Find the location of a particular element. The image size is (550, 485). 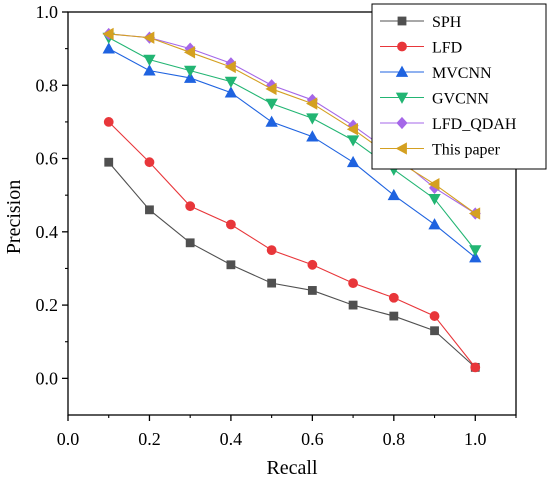

y-tick-label: 0.0 is located at coordinates (47, 378).